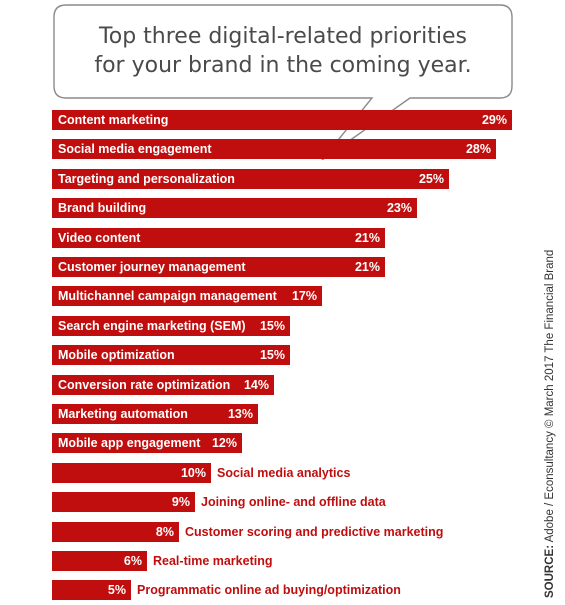 The height and width of the screenshot is (605, 565). I want to click on bar-value-label: 5%, so click(116, 590).